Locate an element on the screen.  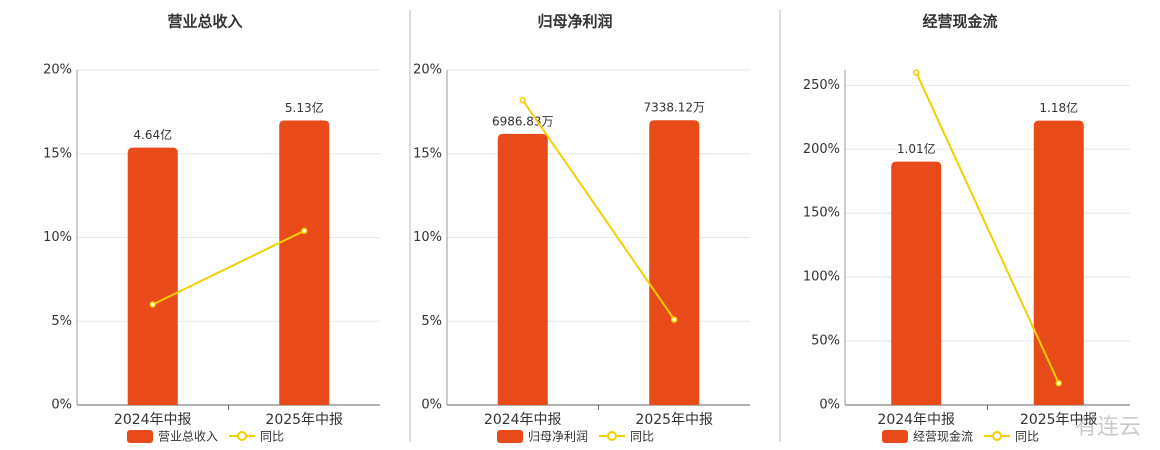
value-label: 7338.12万 is located at coordinates (674, 108).